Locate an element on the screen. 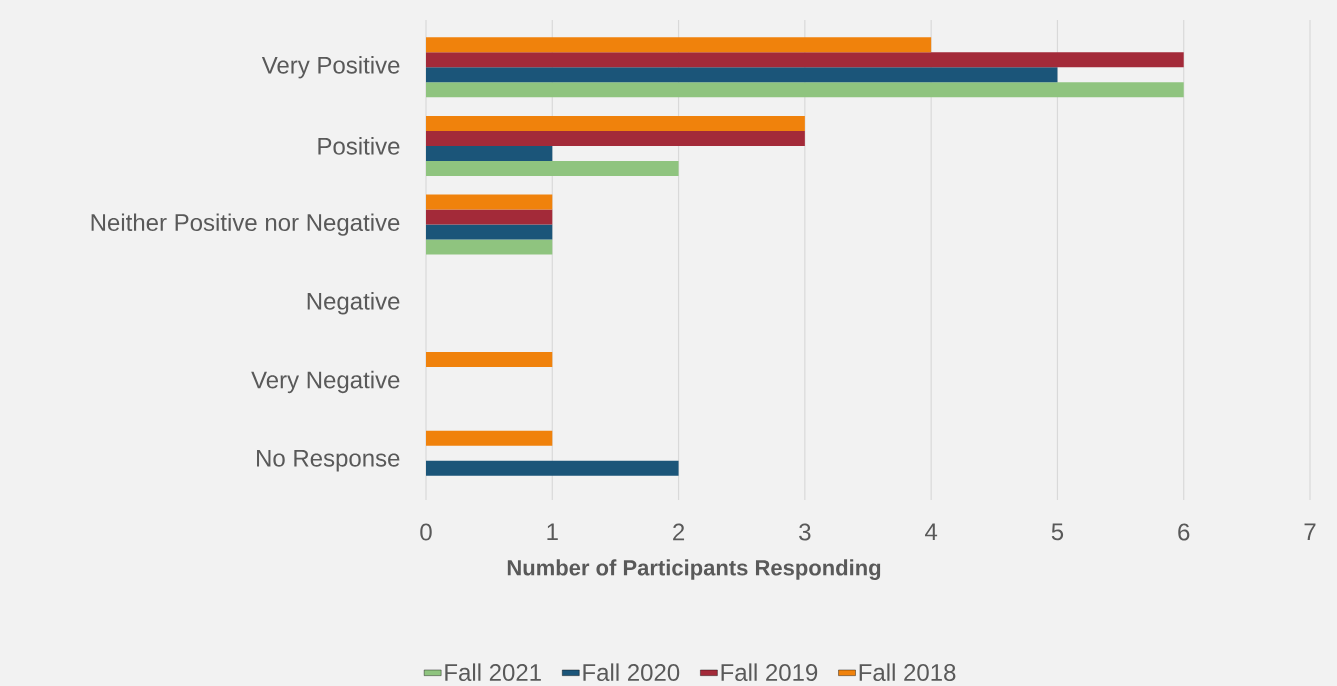  y-tick-label: Negative is located at coordinates (353, 303).